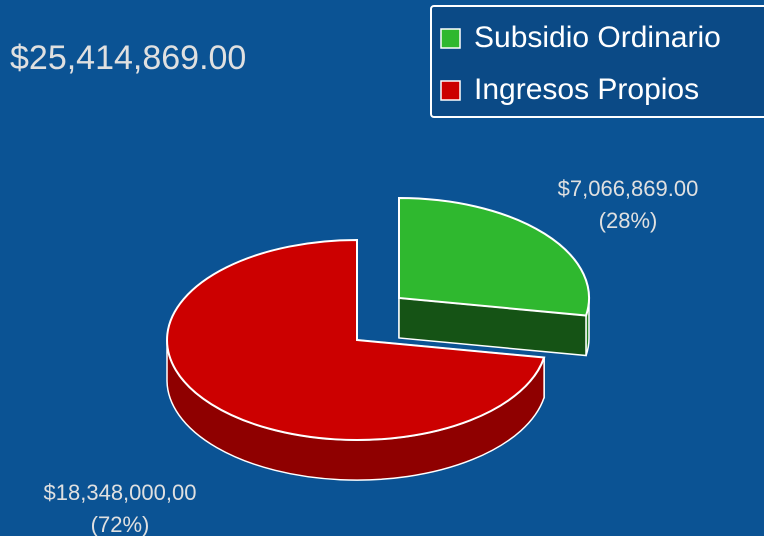 The width and height of the screenshot is (764, 536). What do you see at coordinates (494, 256) in the screenshot?
I see `slice-top` at bounding box center [494, 256].